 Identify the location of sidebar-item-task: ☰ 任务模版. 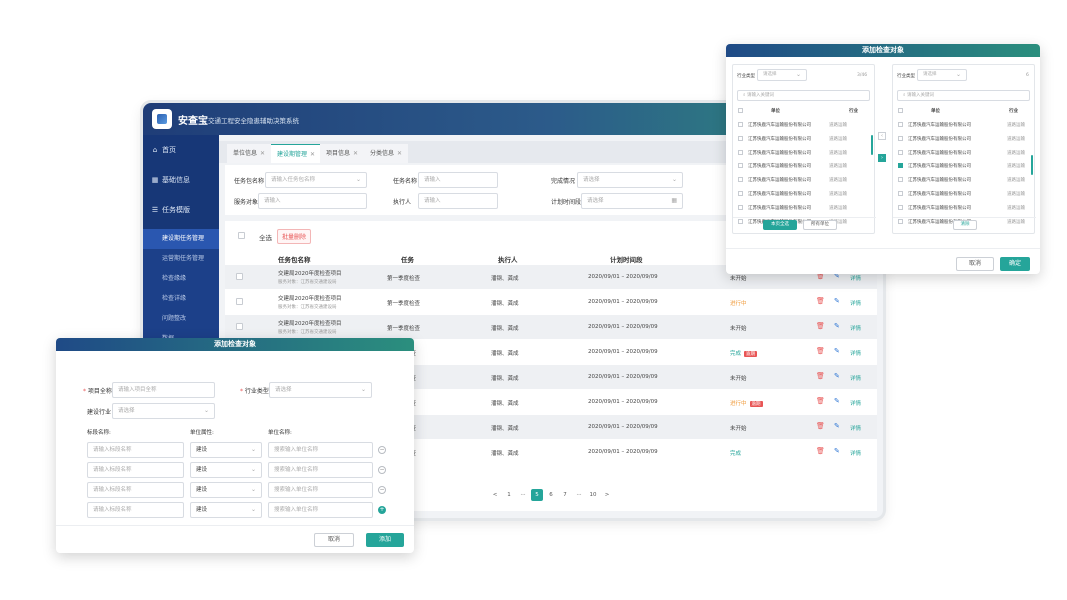
(181, 210).